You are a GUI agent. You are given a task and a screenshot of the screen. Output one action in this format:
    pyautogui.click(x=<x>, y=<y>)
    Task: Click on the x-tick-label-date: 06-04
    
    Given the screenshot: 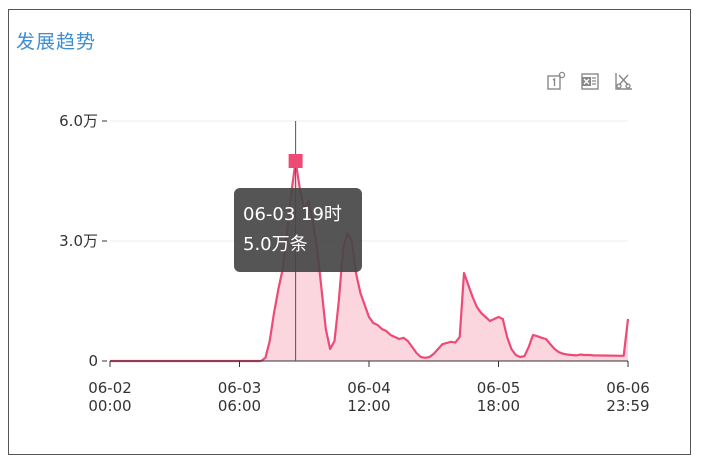 What is the action you would take?
    pyautogui.click(x=369, y=388)
    